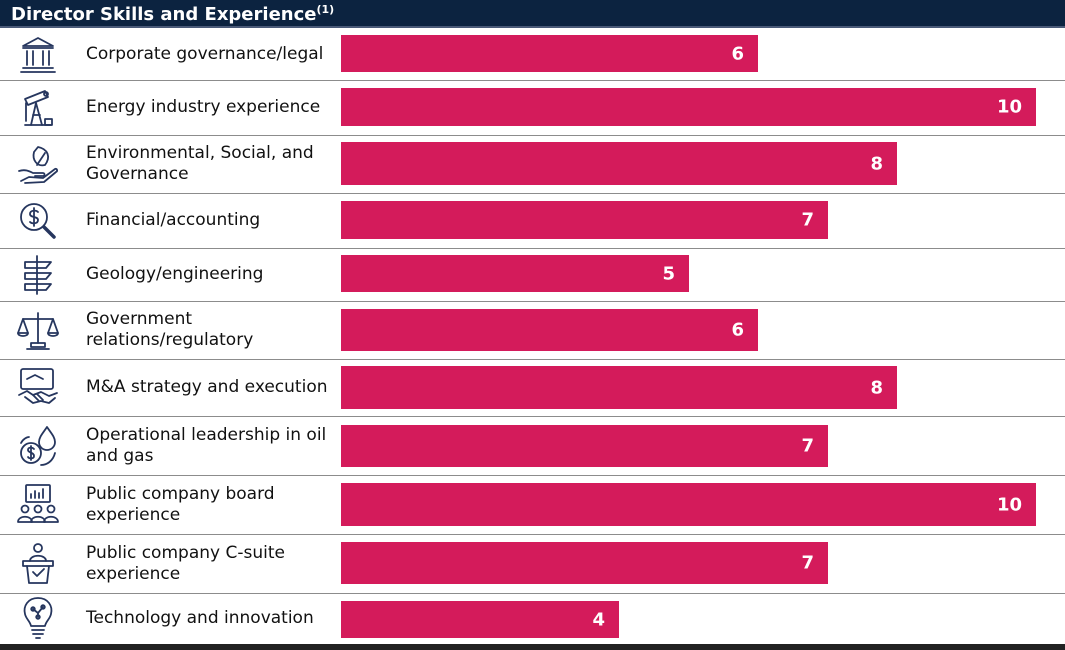  Describe the element at coordinates (38, 275) in the screenshot. I see `geology-layers-icon` at that location.